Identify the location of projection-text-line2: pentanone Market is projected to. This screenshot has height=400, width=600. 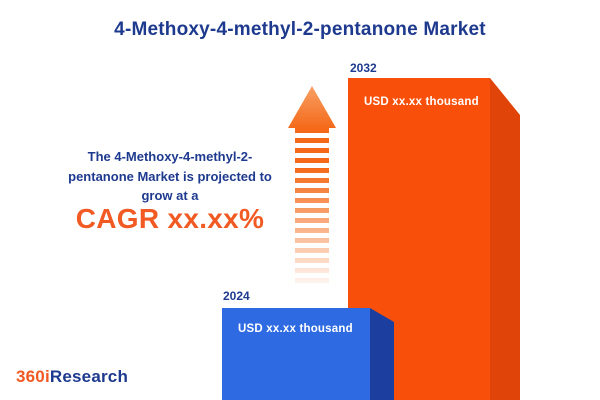
(170, 176).